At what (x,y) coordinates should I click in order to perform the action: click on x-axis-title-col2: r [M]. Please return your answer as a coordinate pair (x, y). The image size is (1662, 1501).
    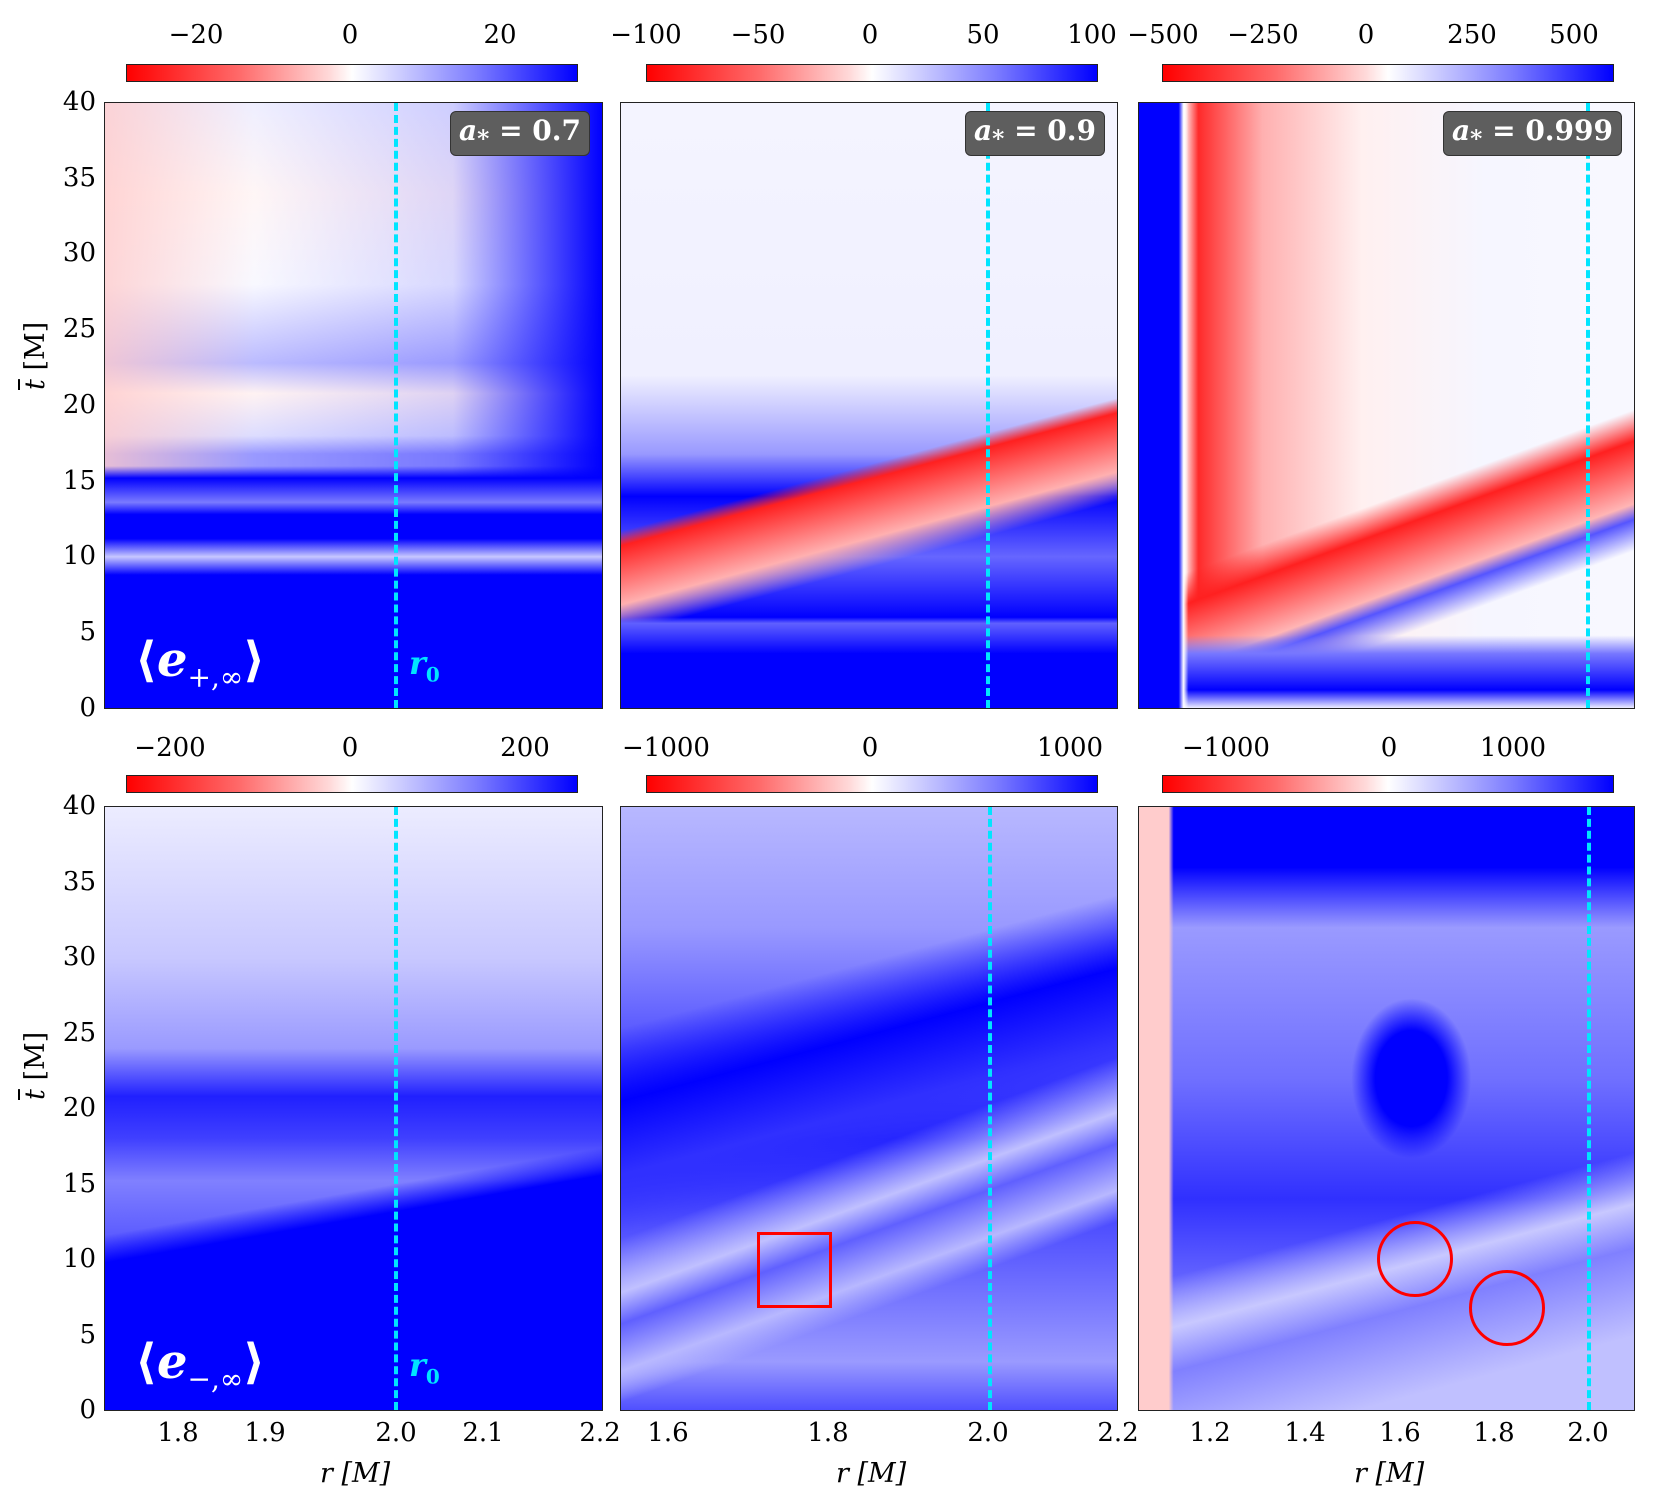
    Looking at the image, I should click on (1389, 1473).